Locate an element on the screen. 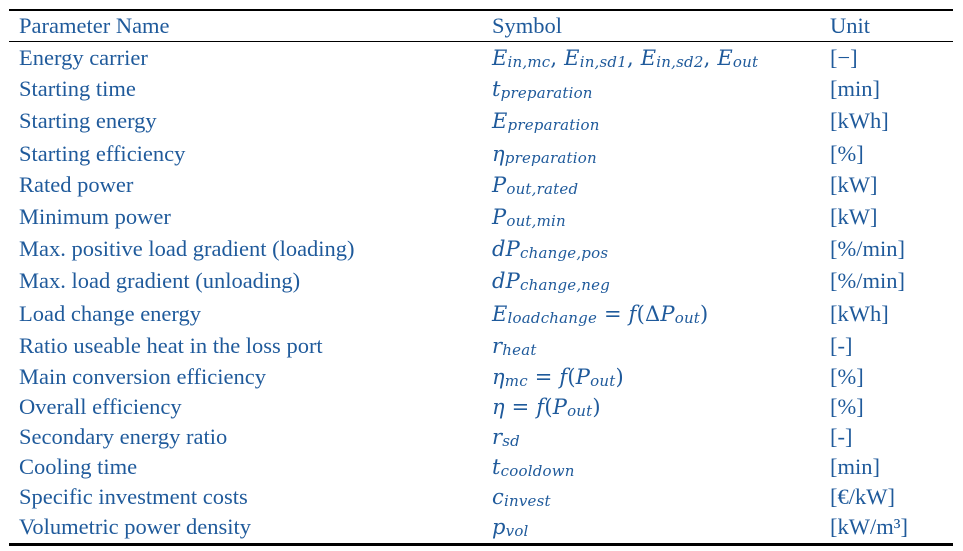  parameter-name-cell: Main conversion efficiency is located at coordinates (142, 376).